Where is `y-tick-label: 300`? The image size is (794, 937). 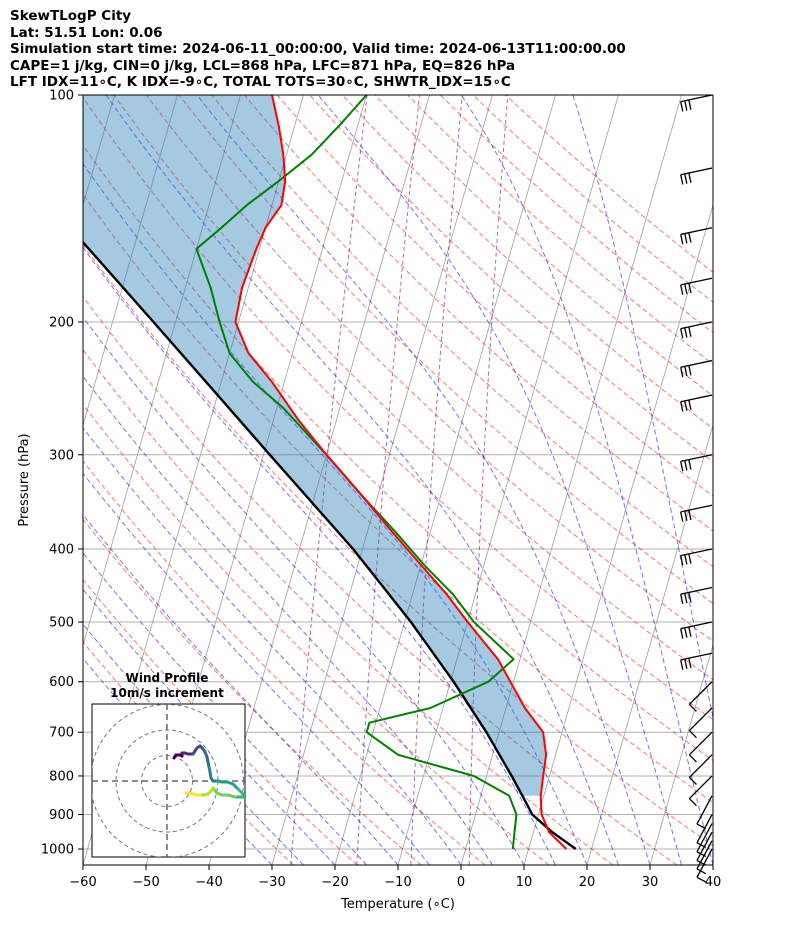 y-tick-label: 300 is located at coordinates (61, 455).